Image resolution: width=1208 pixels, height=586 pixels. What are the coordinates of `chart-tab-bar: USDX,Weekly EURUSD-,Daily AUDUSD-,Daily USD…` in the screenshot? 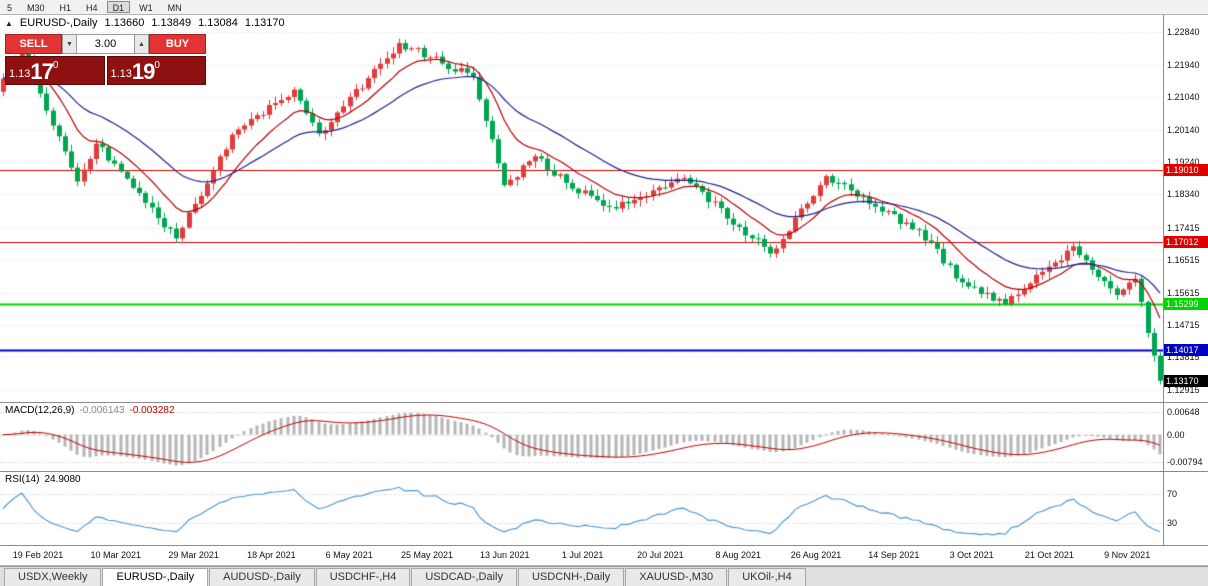 It's located at (604, 576).